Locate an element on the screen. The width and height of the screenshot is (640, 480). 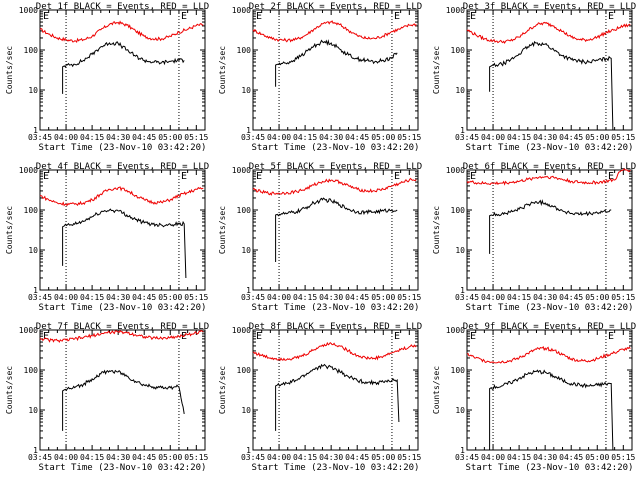
panel-title: Det 1f BLACK = Events, RED = LLD is located at coordinates (122, 7).